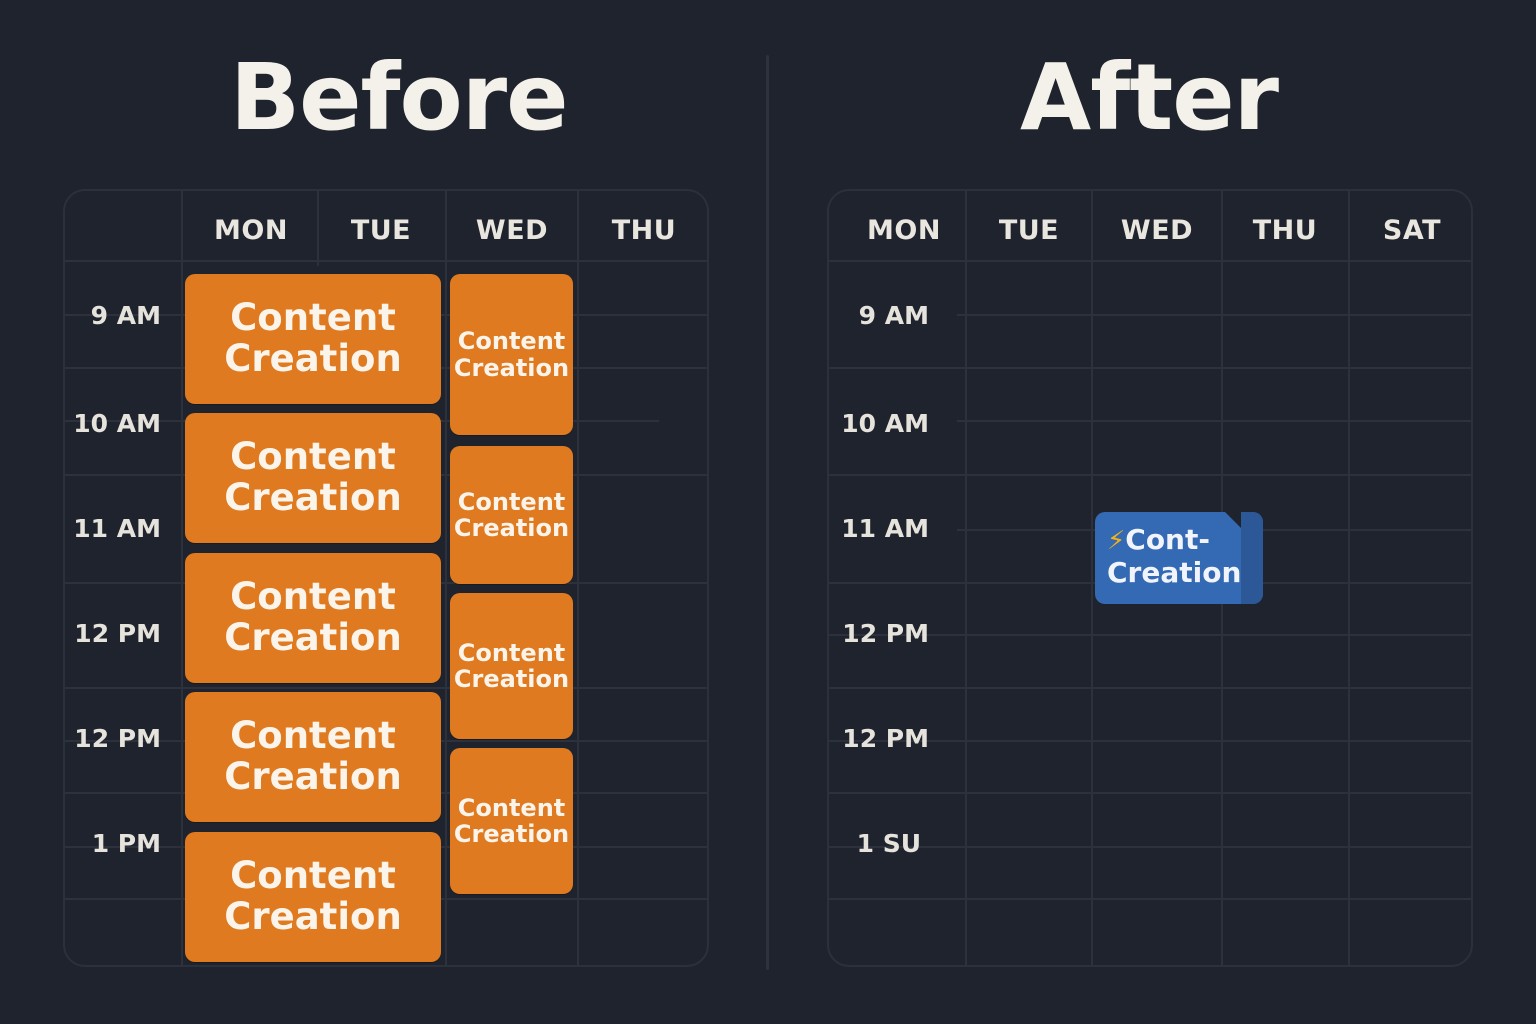  What do you see at coordinates (1174, 572) in the screenshot?
I see `event-label: Creation` at bounding box center [1174, 572].